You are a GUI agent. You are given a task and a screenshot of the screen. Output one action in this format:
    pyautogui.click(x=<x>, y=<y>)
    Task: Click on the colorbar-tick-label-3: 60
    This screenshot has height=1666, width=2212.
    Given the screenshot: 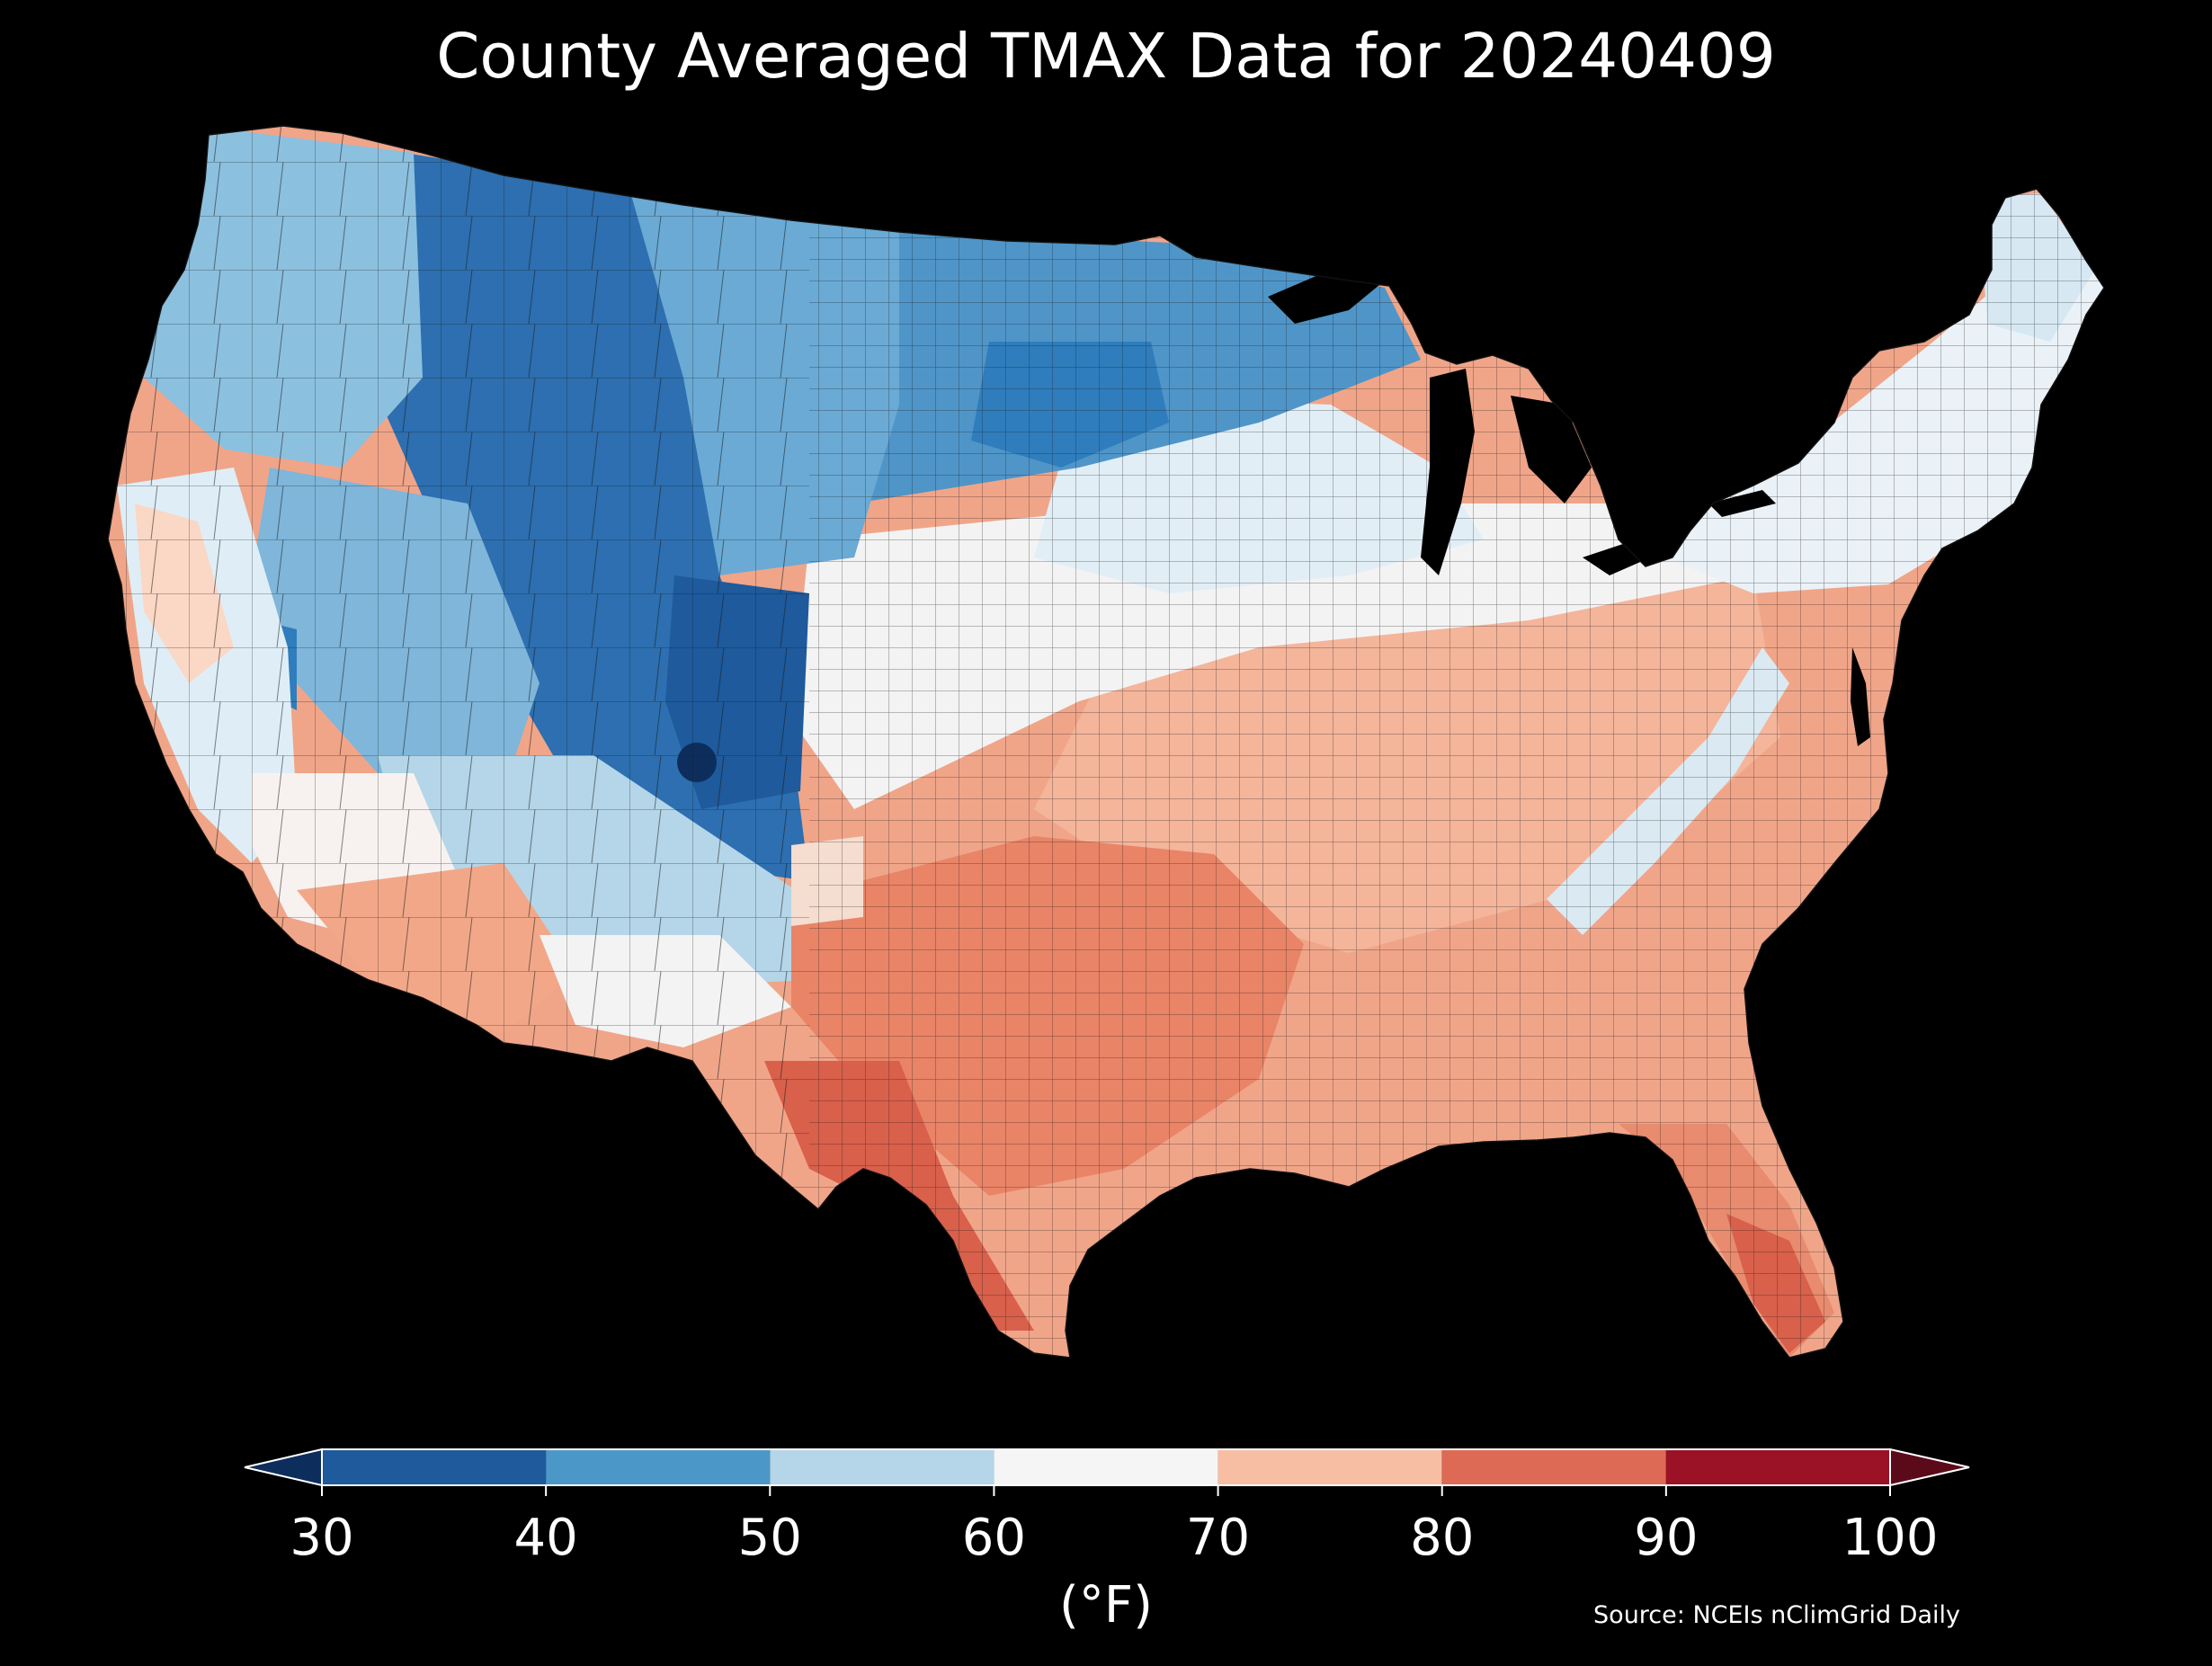 What is the action you would take?
    pyautogui.click(x=994, y=1538)
    